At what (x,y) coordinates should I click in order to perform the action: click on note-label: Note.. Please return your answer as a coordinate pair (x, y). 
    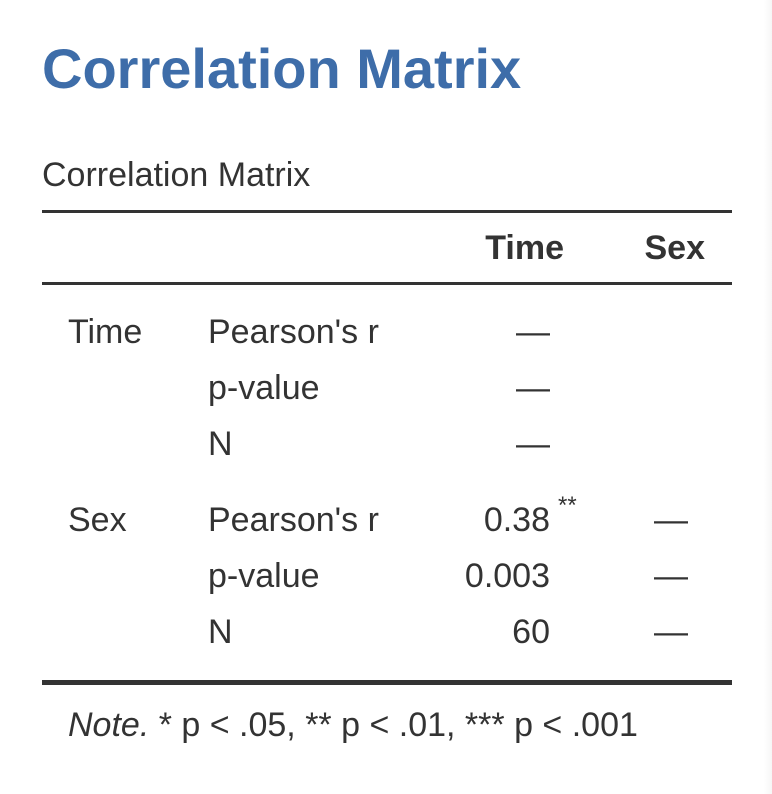
    Looking at the image, I should click on (109, 725).